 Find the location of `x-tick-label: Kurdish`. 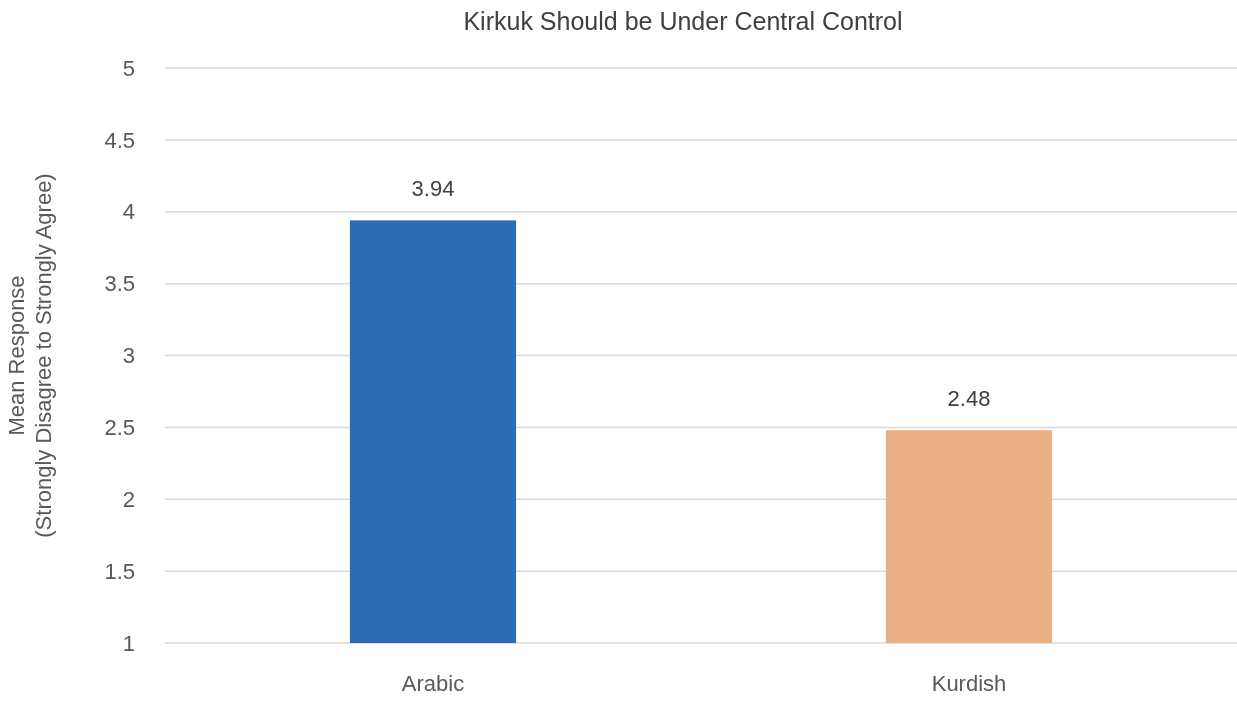

x-tick-label: Kurdish is located at coordinates (969, 683).